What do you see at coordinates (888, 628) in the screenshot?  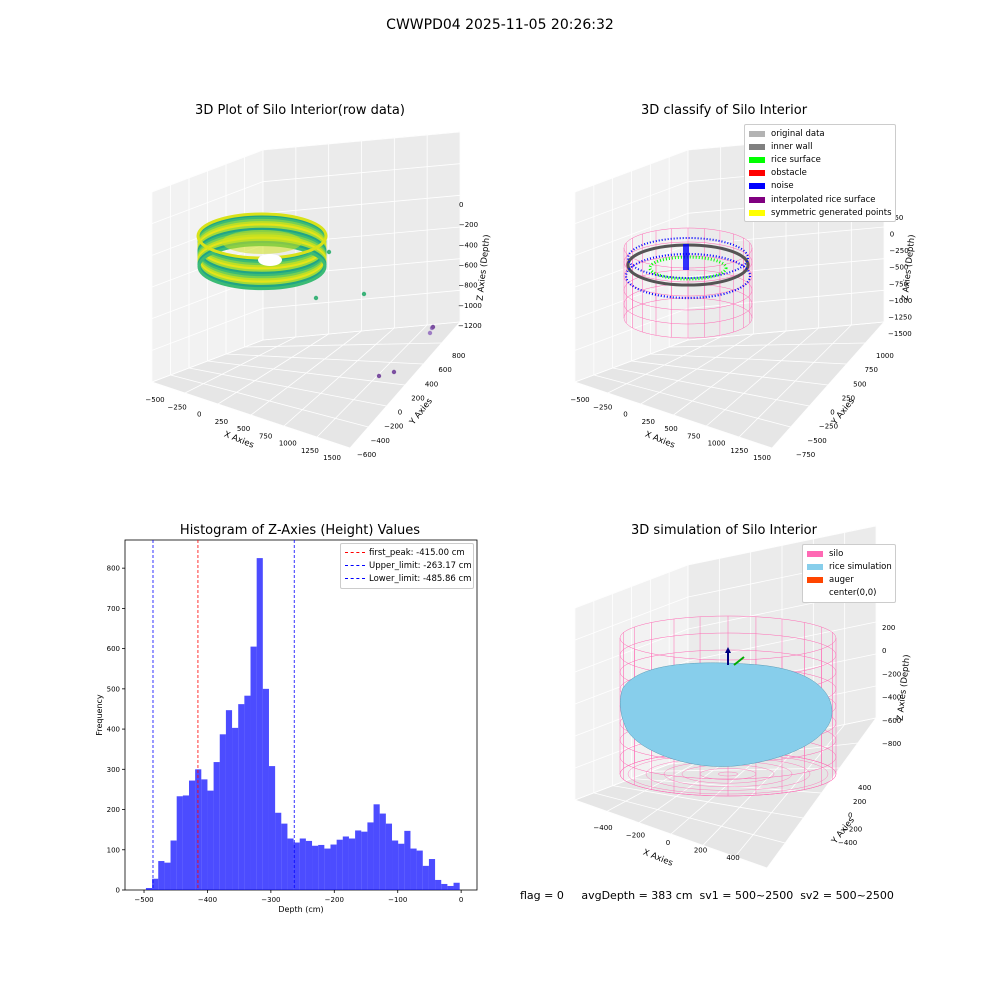 I see `sim-ztick-label: 200` at bounding box center [888, 628].